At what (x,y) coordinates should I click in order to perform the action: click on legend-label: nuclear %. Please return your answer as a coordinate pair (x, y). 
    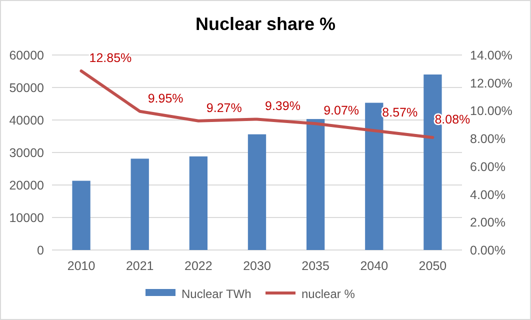
    Looking at the image, I should click on (329, 294).